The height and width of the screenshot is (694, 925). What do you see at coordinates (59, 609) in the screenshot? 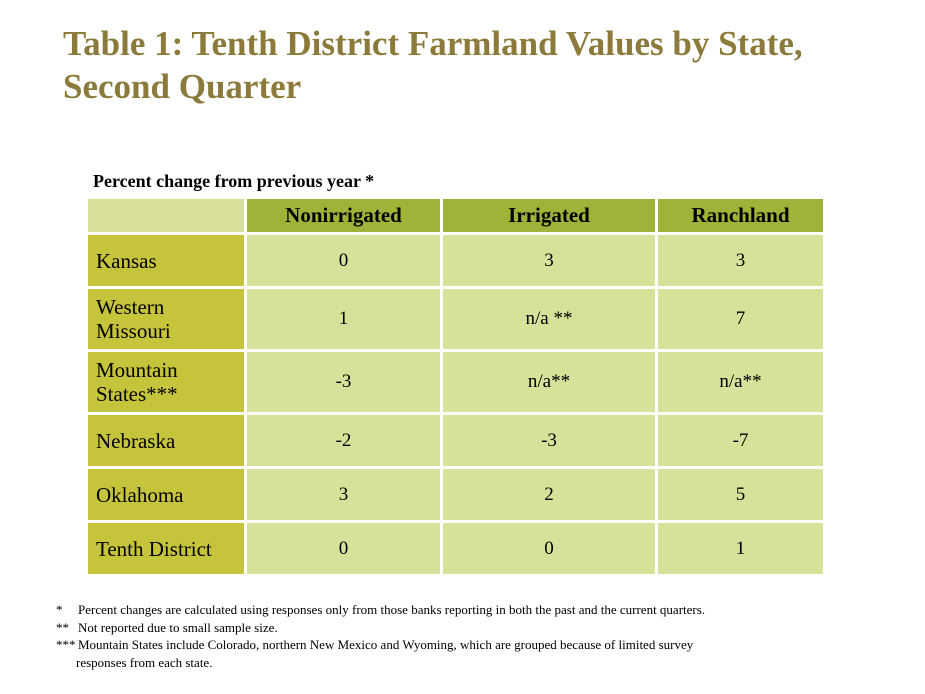
I see `footnote-mark: *` at bounding box center [59, 609].